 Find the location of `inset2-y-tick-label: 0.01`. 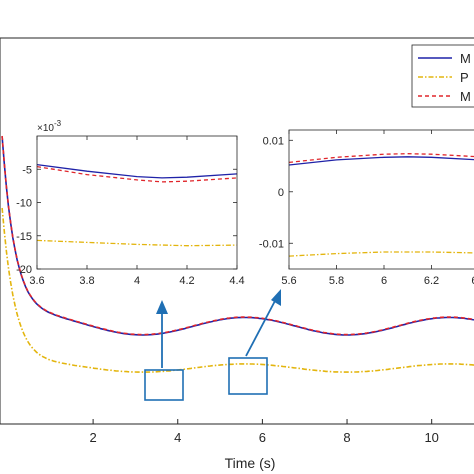

inset2-y-tick-label: 0.01 is located at coordinates (273, 141).